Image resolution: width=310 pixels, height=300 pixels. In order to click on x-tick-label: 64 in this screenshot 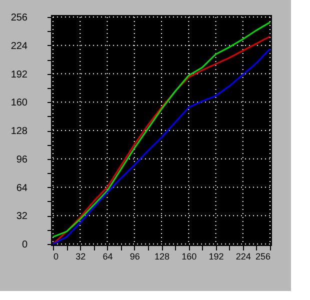, I will do `click(107, 257)`.